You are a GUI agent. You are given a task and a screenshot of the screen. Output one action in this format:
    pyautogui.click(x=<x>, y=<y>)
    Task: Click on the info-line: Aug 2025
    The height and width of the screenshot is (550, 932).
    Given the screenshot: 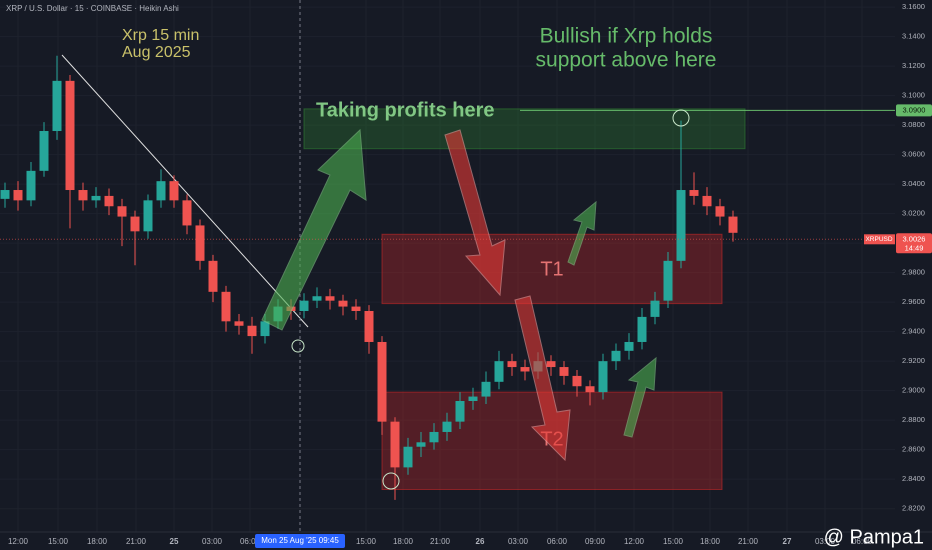 What is the action you would take?
    pyautogui.click(x=156, y=52)
    